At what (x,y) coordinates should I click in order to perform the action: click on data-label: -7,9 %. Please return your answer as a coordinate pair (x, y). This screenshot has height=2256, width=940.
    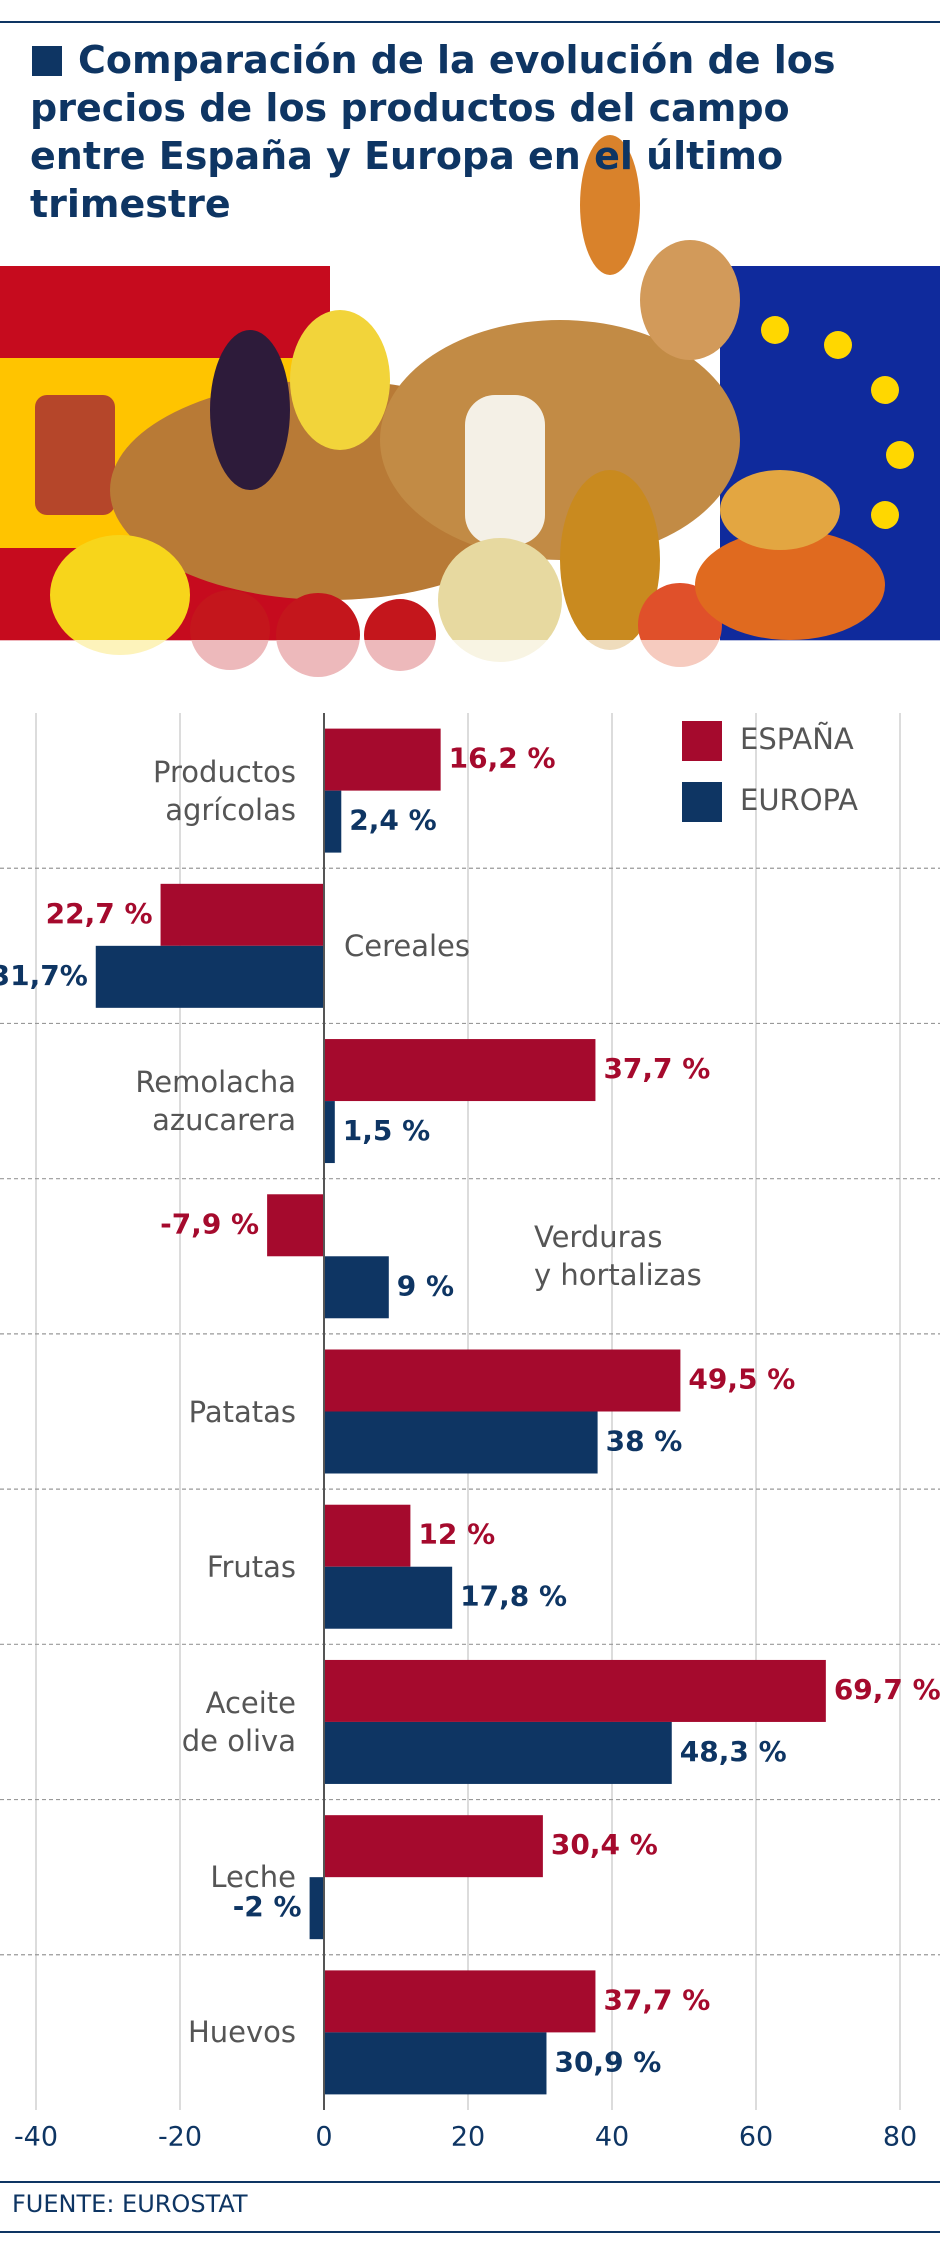
    Looking at the image, I should click on (209, 1223).